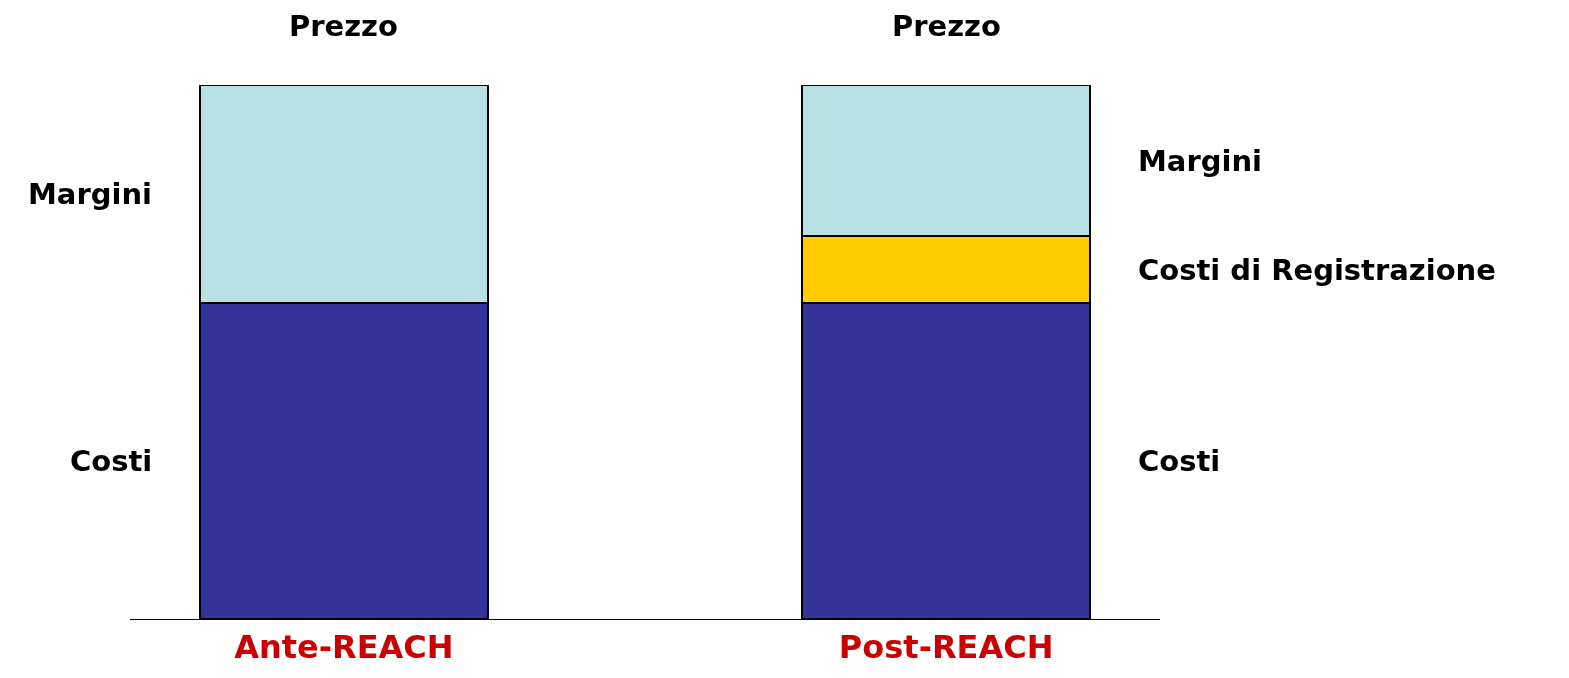  Describe the element at coordinates (344, 647) in the screenshot. I see `x-tick-label: Ante-REACH` at that location.